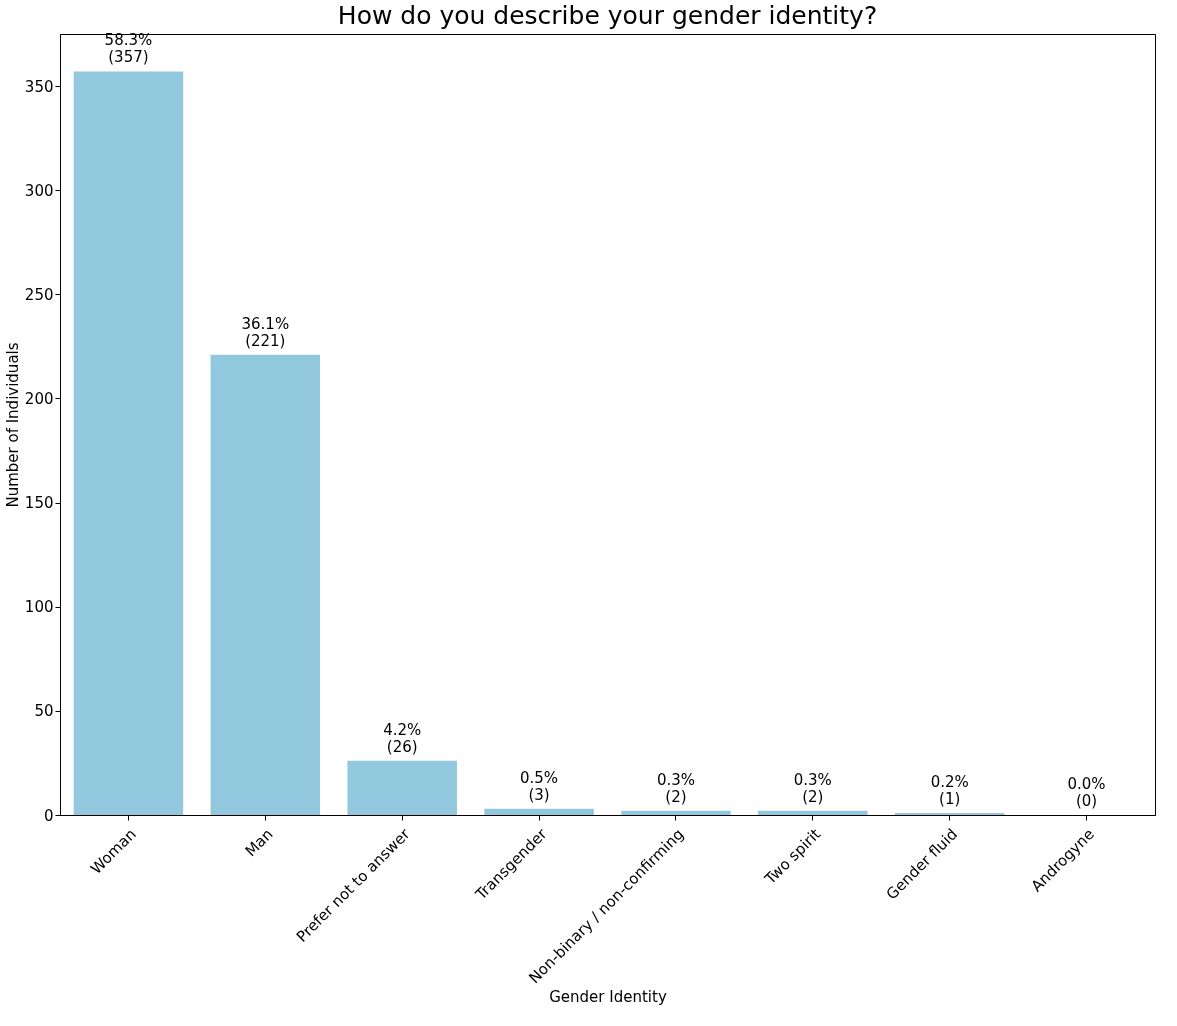 The image size is (1177, 1026). What do you see at coordinates (39, 190) in the screenshot?
I see `y-tick-label: 300` at bounding box center [39, 190].